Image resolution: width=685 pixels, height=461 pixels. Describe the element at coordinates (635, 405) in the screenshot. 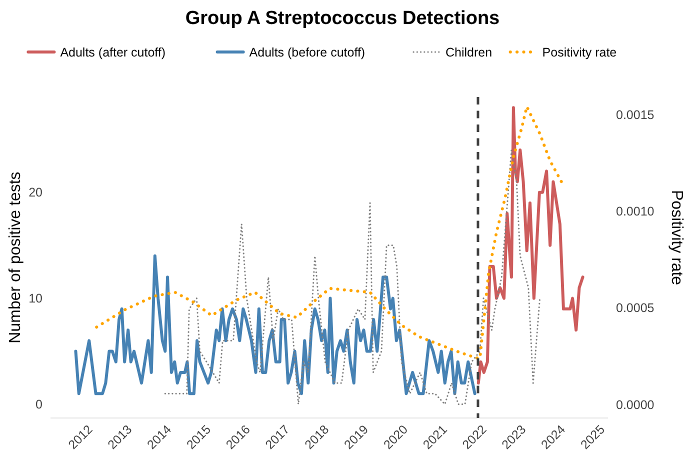

I see `y2-tick-label: 0.0000` at that location.